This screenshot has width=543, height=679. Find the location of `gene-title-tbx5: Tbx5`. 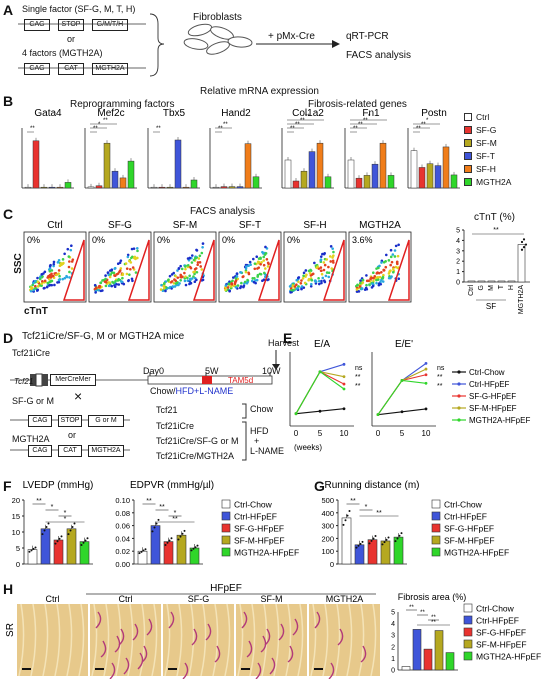

gene-title-tbx5: Tbx5 is located at coordinates (174, 113).